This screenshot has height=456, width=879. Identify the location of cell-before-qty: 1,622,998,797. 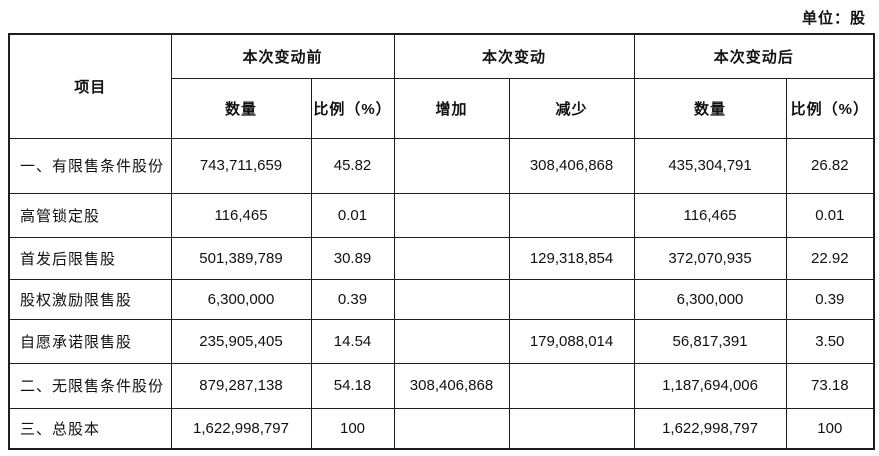
(241, 428).